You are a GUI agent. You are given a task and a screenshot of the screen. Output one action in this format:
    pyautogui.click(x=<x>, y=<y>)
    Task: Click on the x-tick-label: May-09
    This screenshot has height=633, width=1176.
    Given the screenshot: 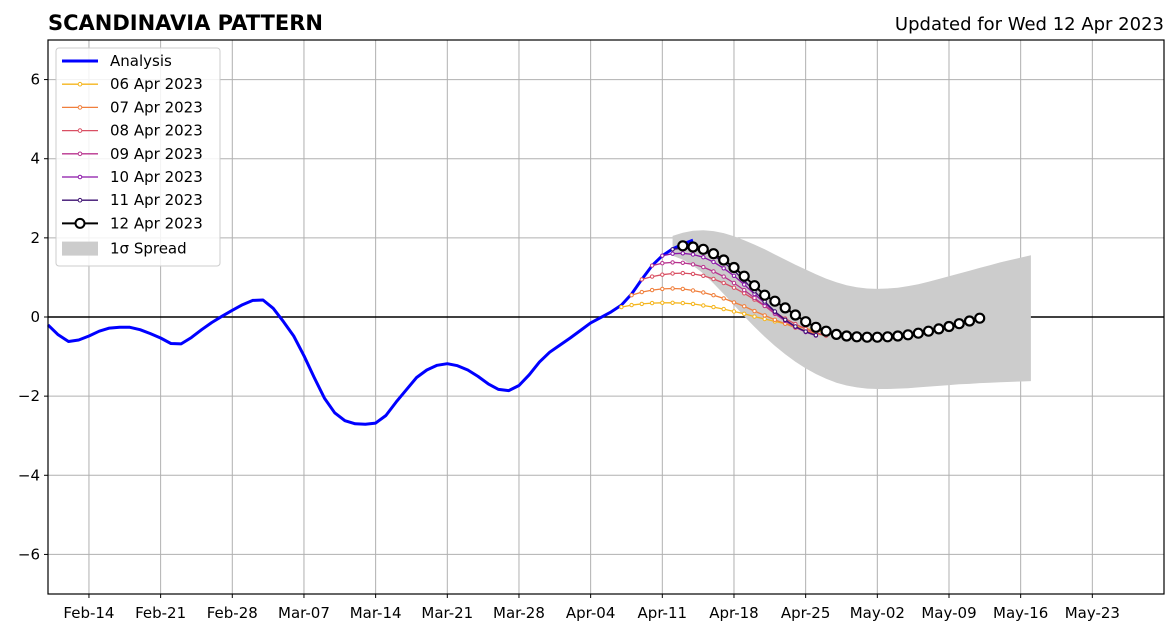 What is the action you would take?
    pyautogui.click(x=948, y=613)
    